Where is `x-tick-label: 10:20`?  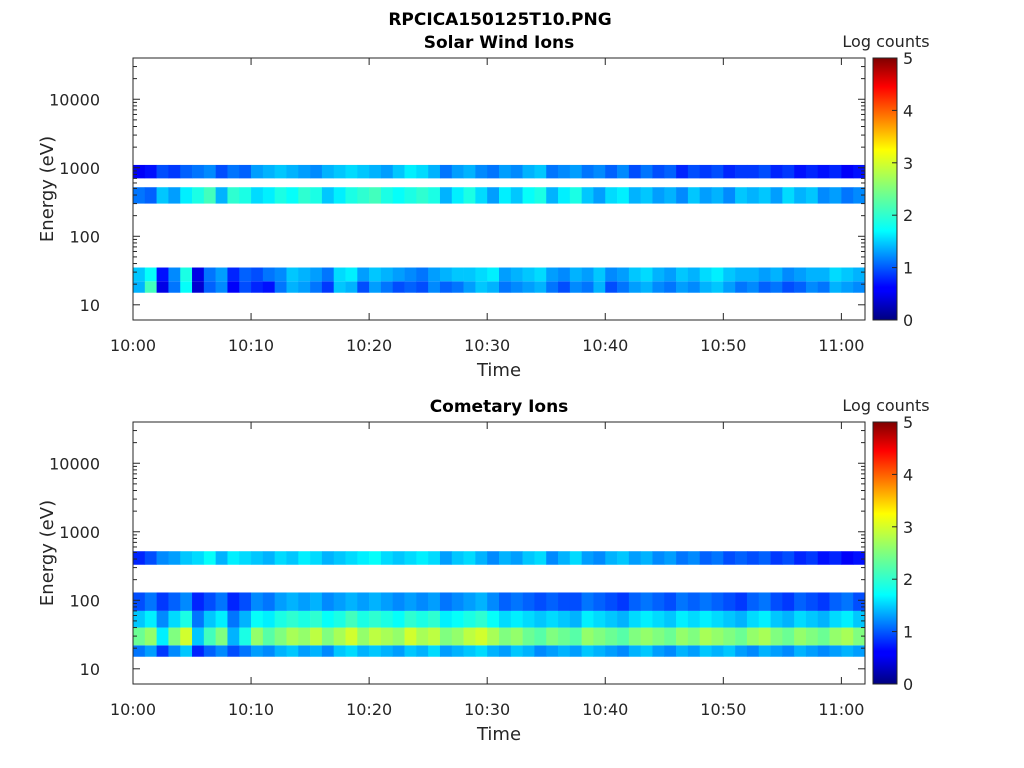
x-tick-label: 10:20 is located at coordinates (369, 709).